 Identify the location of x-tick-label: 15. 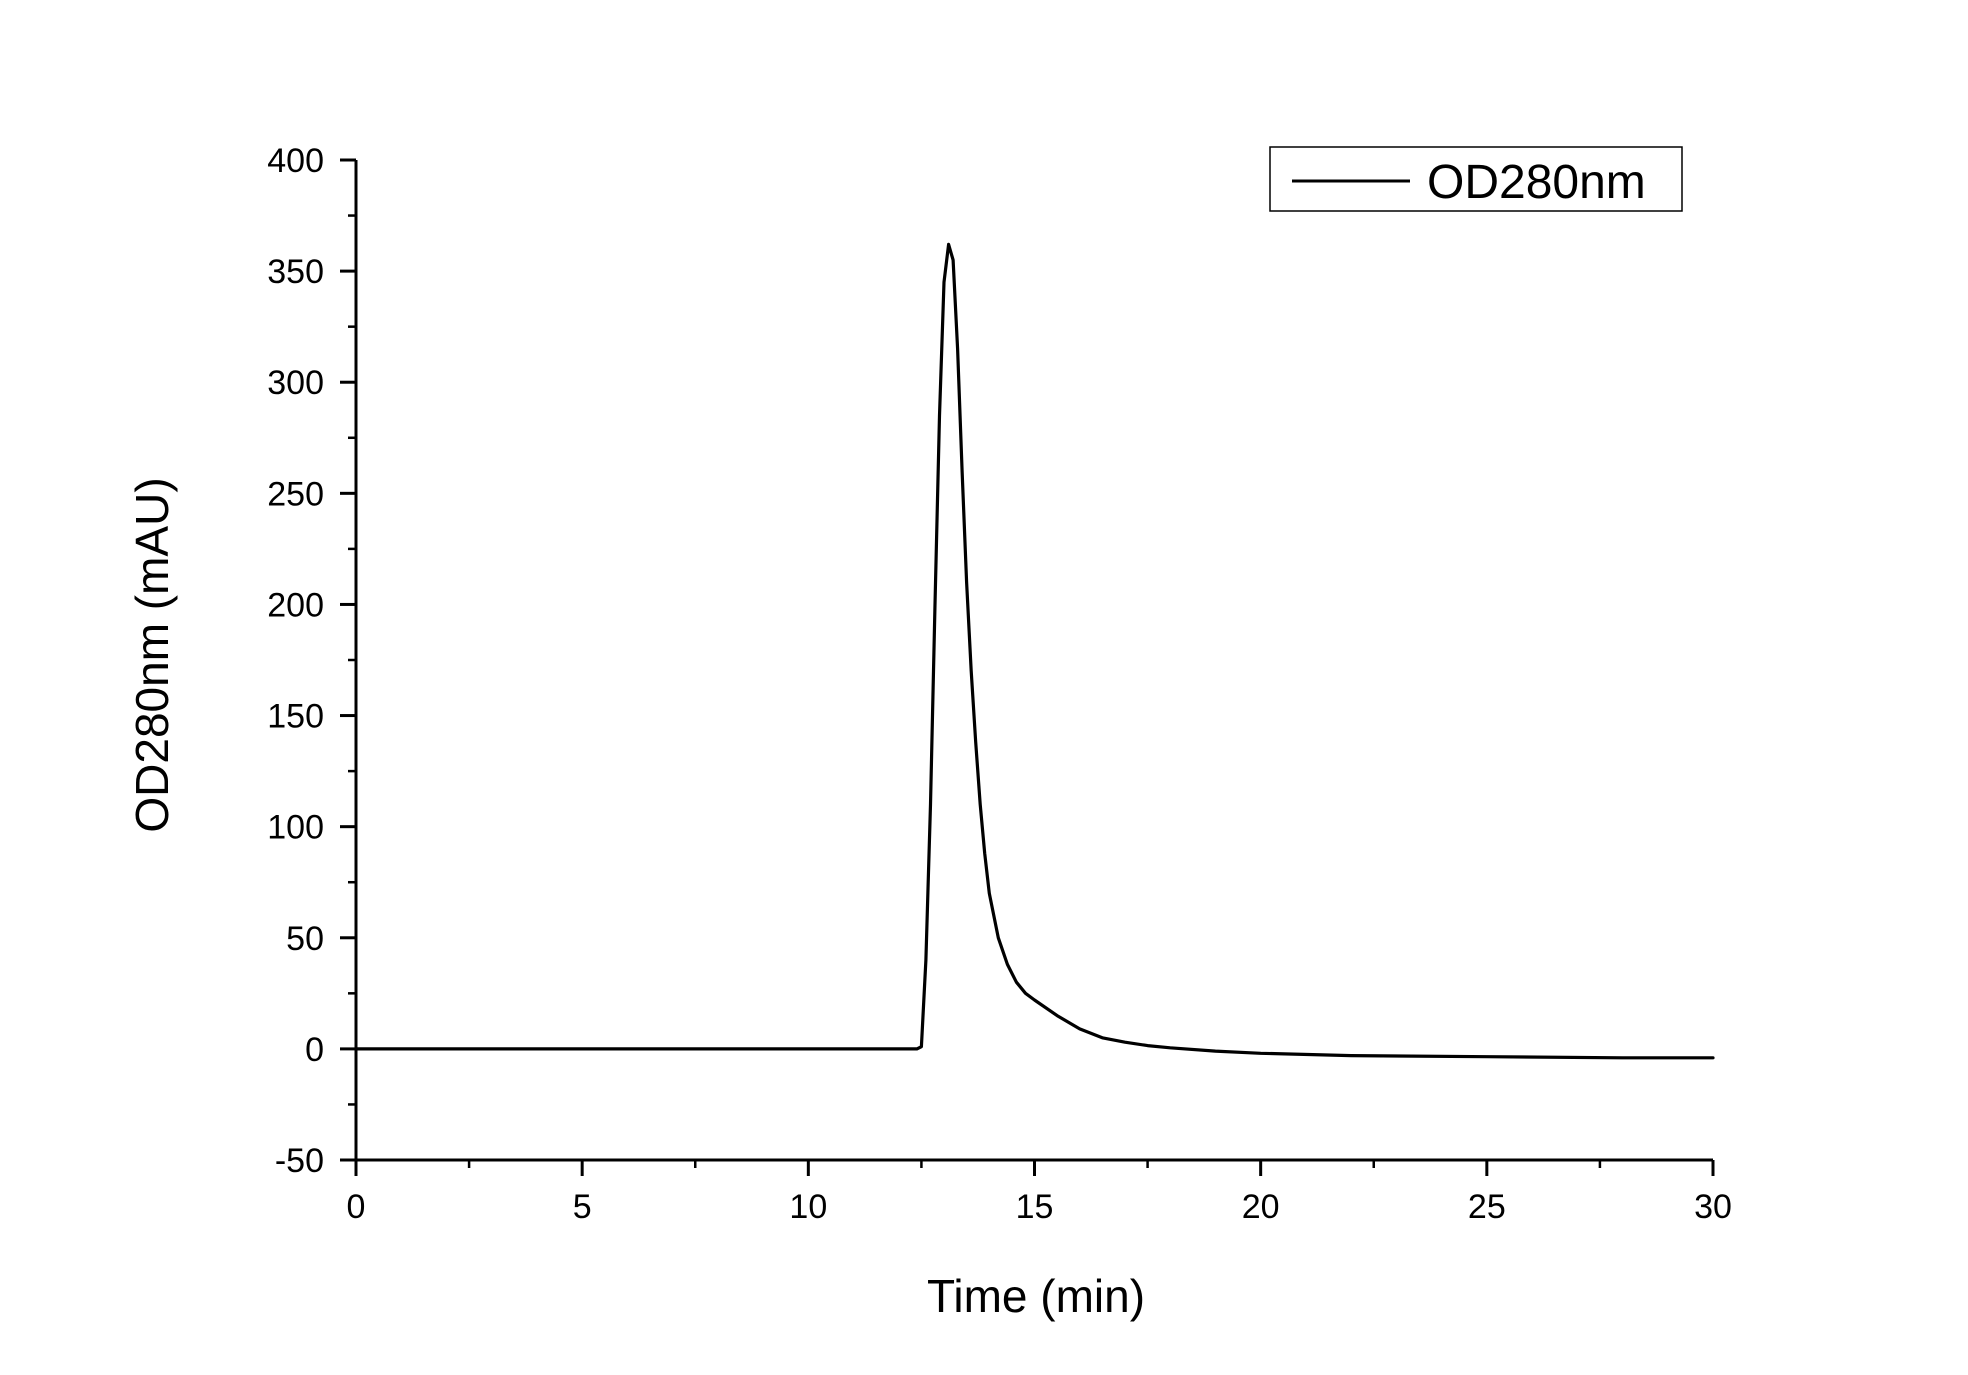
(1035, 1207).